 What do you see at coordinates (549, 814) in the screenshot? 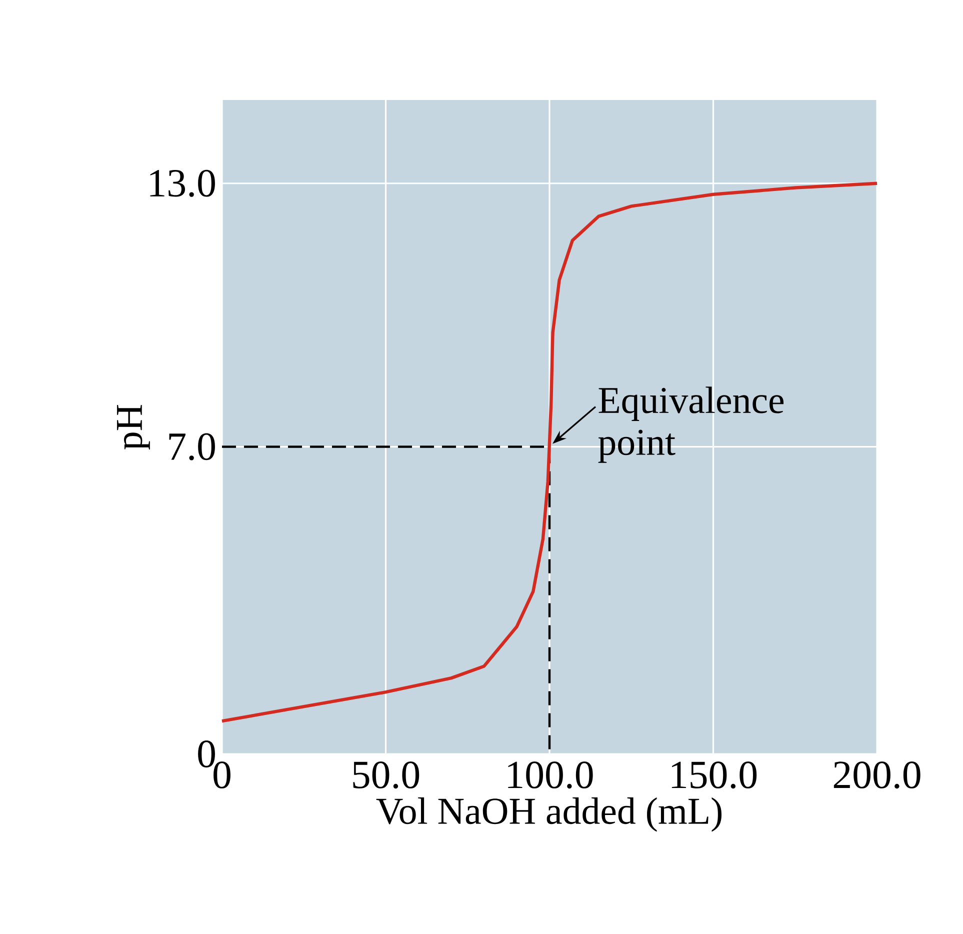
I see `x-axis-title: Vol NaOH added (mL)` at bounding box center [549, 814].